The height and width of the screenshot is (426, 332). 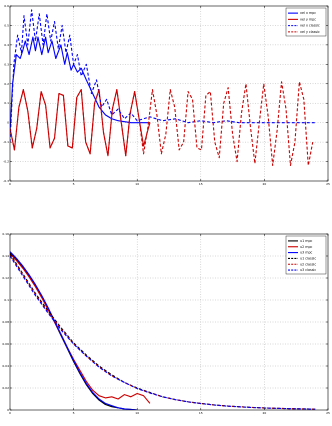 What do you see at coordinates (308, 259) in the screenshot?
I see `legend-label-u1-classic: u1 classic` at bounding box center [308, 259].